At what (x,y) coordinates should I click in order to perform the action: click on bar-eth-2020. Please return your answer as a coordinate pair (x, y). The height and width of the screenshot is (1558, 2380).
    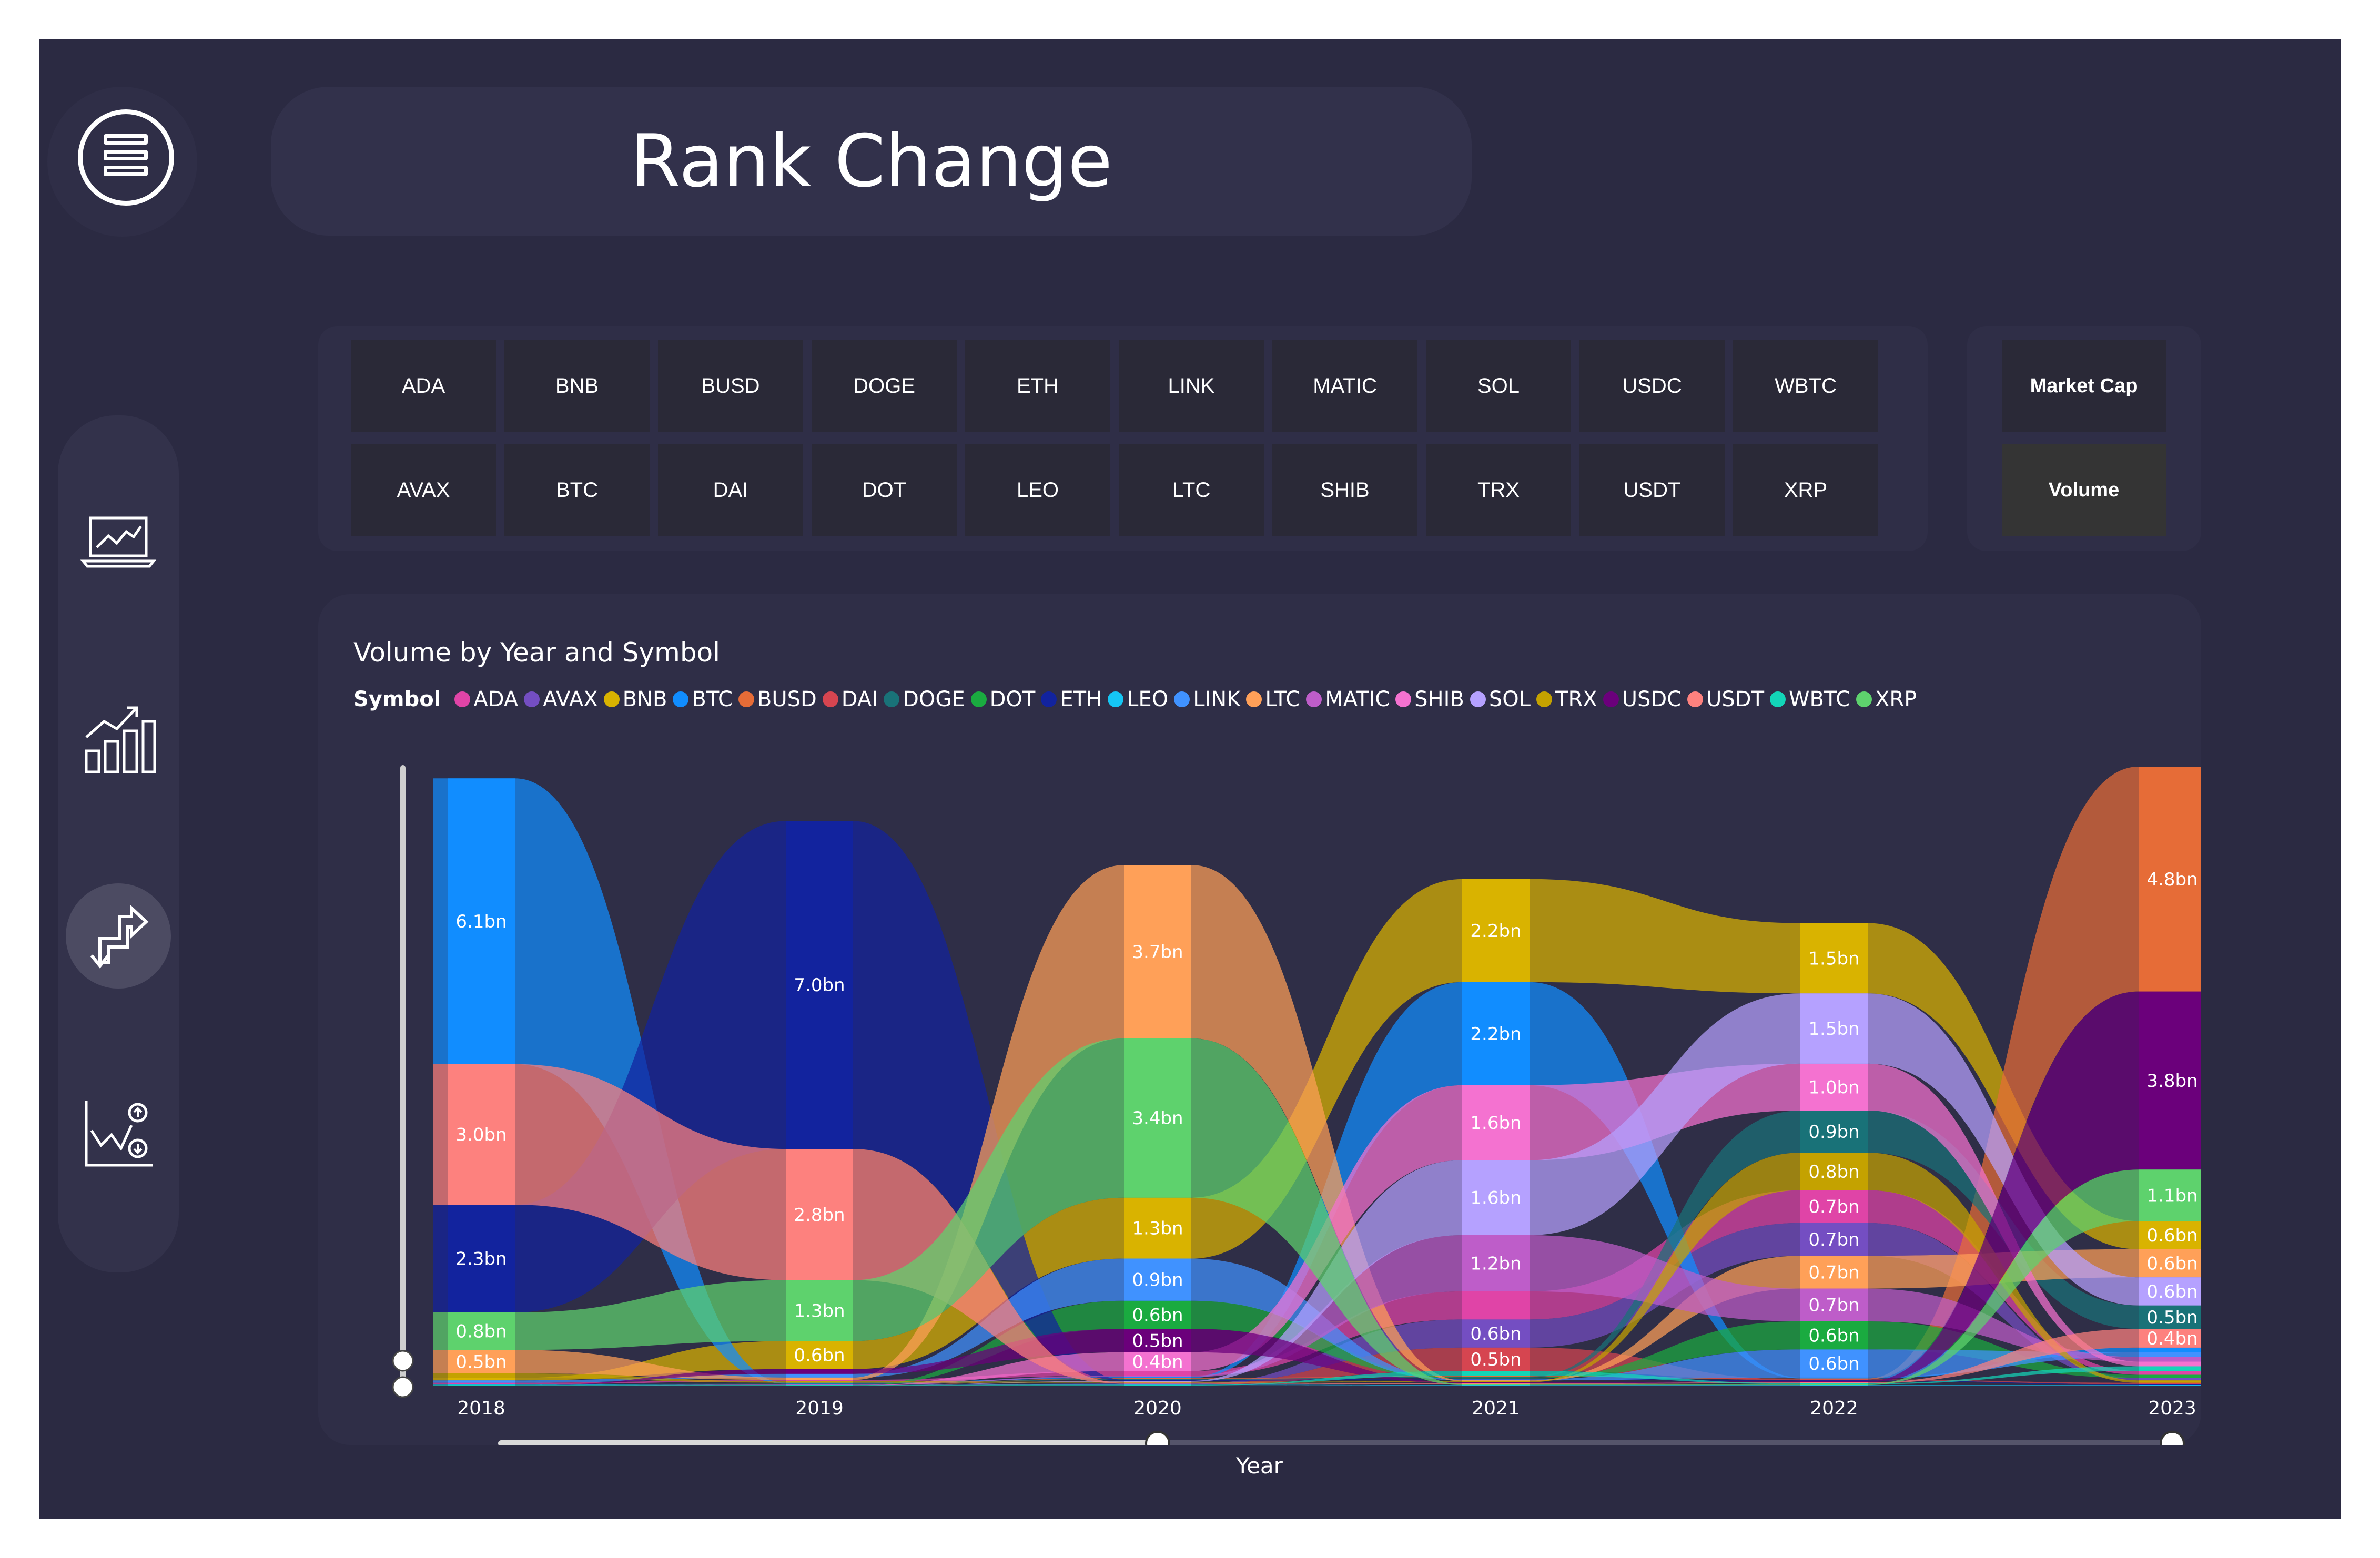
    Looking at the image, I should click on (1157, 1380).